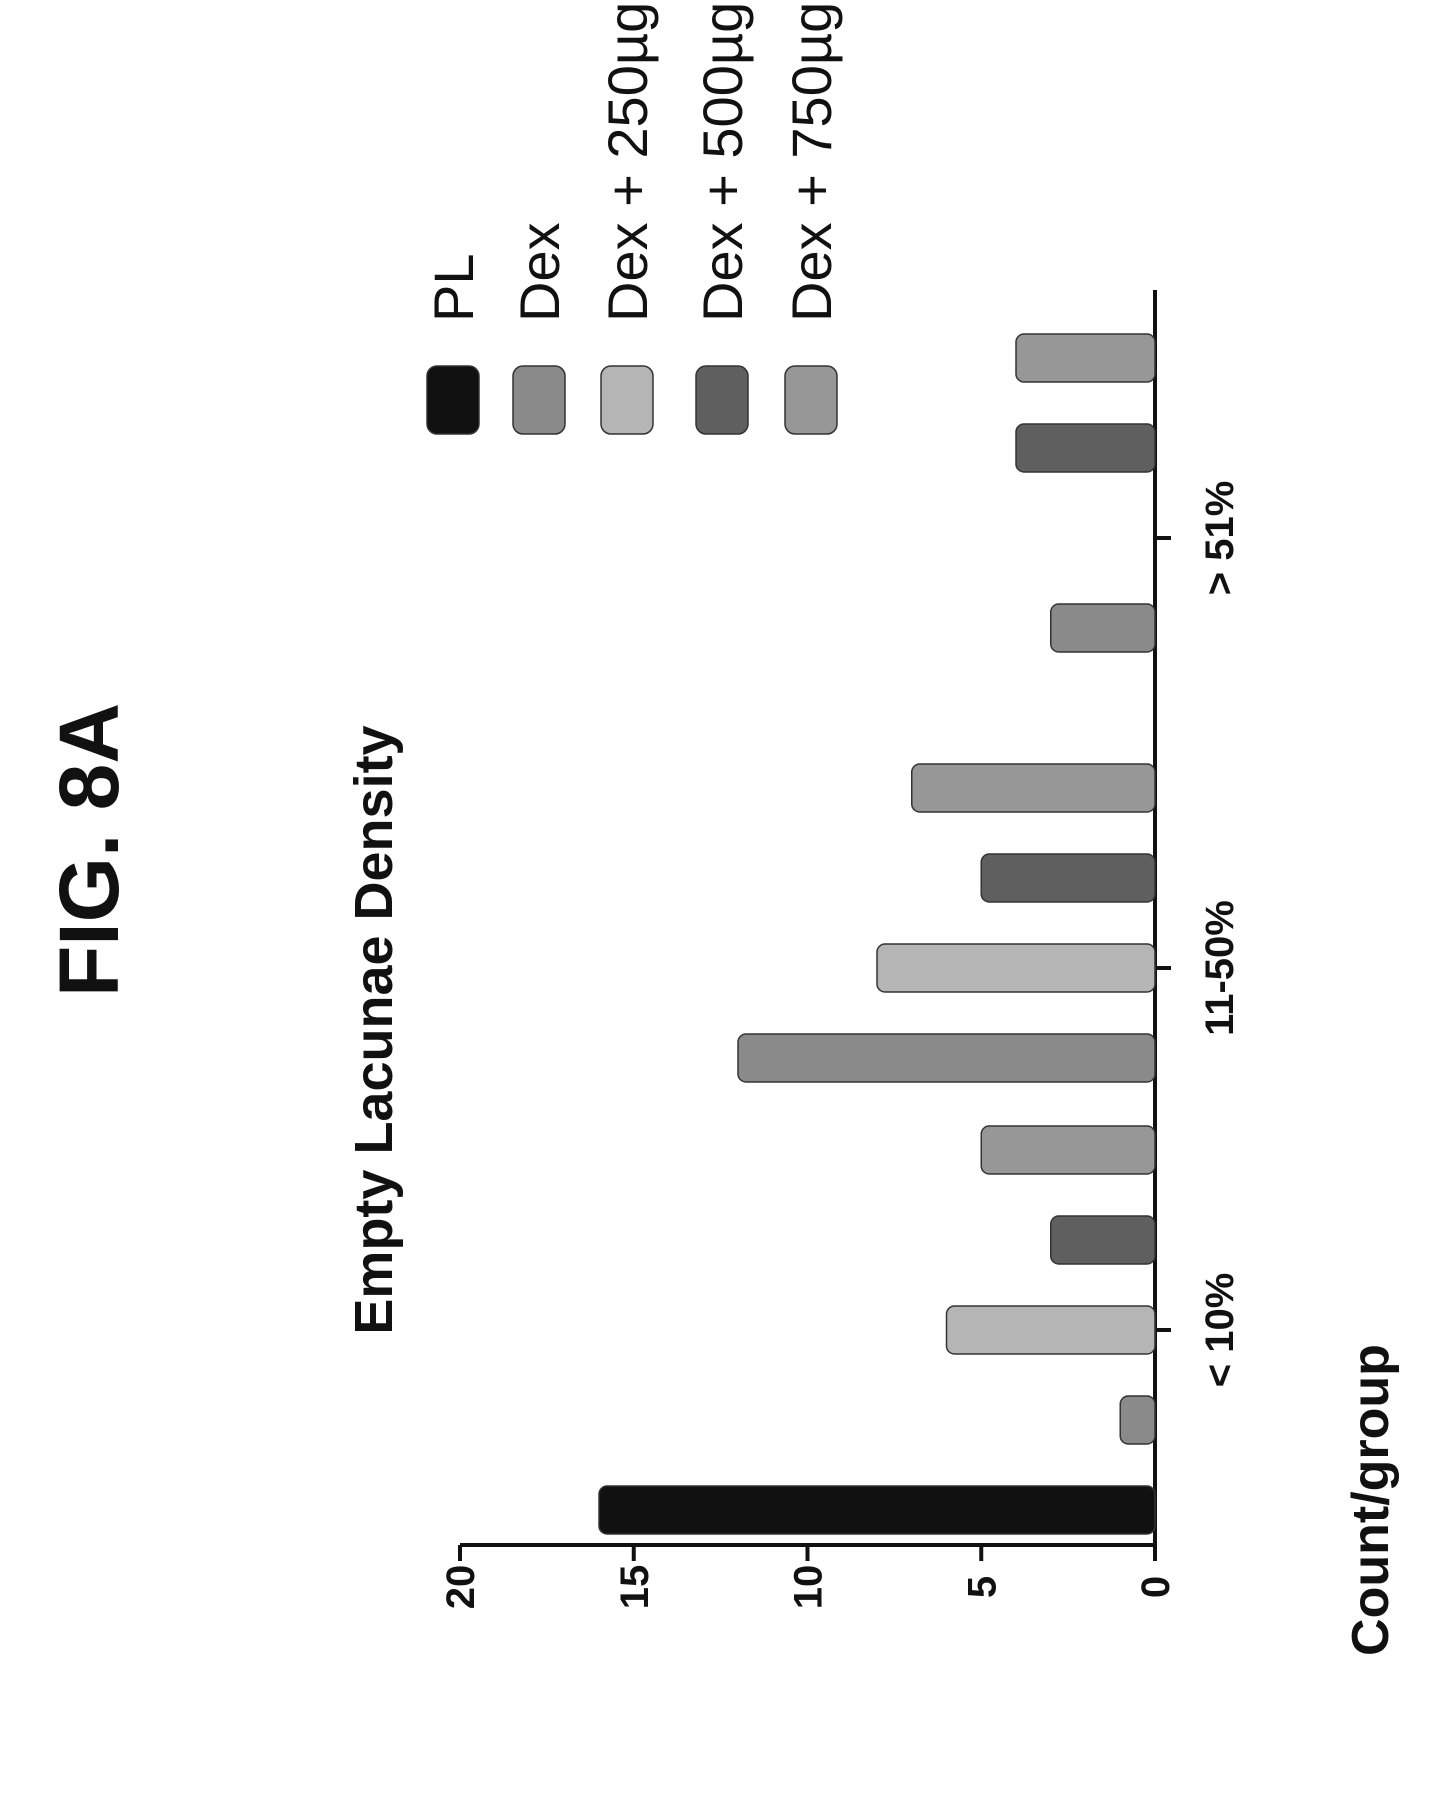 The image size is (1434, 1818). What do you see at coordinates (627, 162) in the screenshot?
I see `legend-label-2: Dex + 250µg` at bounding box center [627, 162].